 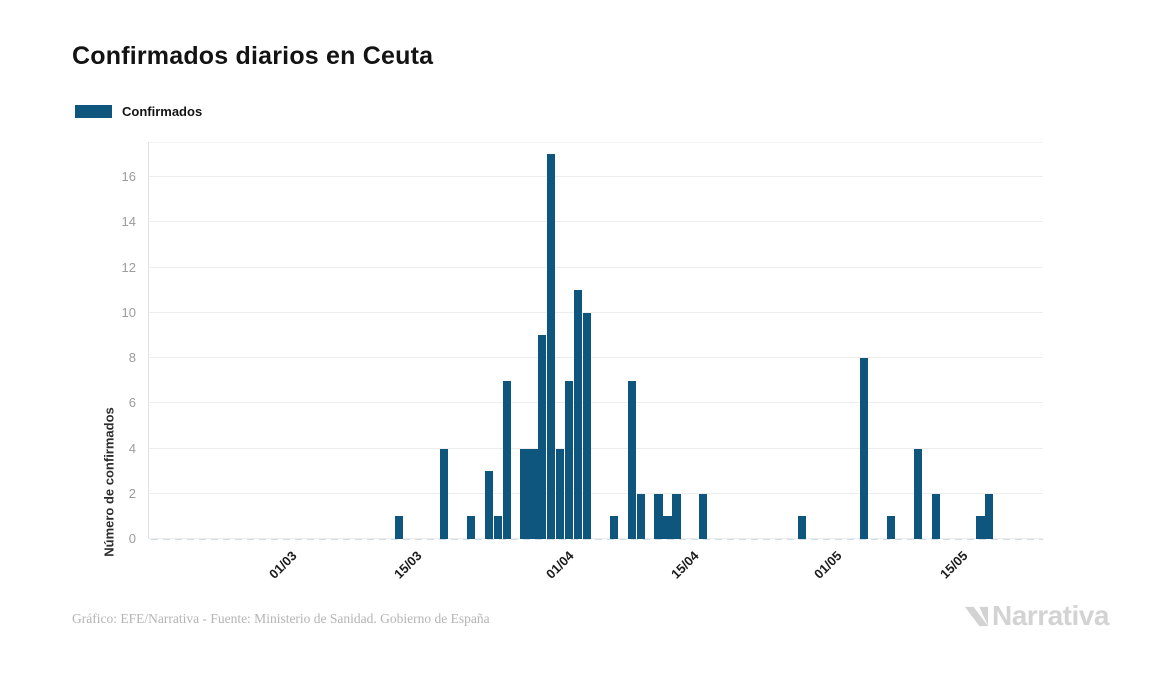 What do you see at coordinates (613, 527) in the screenshot?
I see `bar-06/04` at bounding box center [613, 527].